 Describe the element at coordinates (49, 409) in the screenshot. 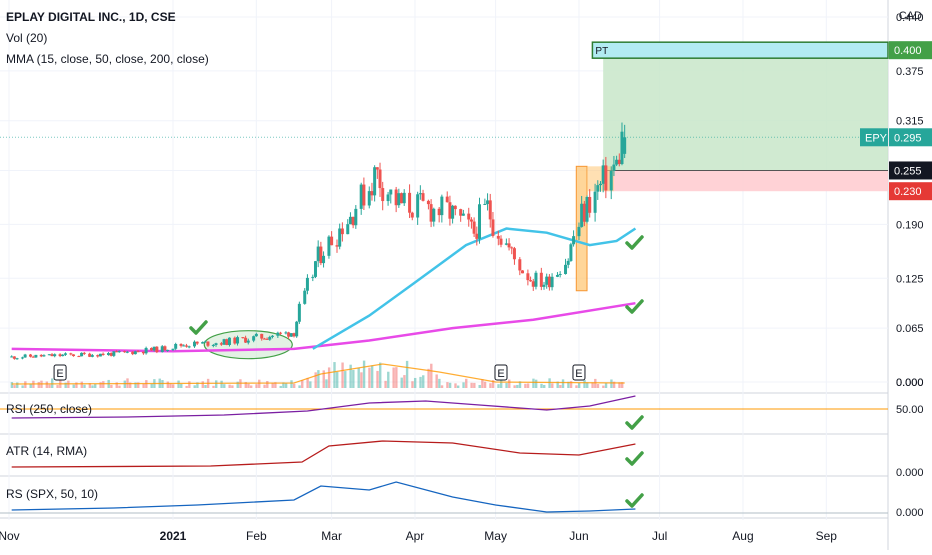

I see `rsi-pane-label: RSI (250, close)` at that location.